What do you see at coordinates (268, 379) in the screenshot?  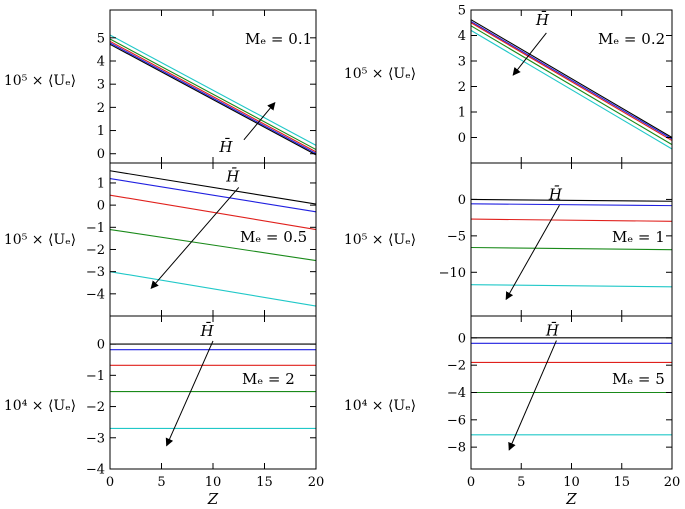 I see `mach-annotation: Mₑ = 2` at bounding box center [268, 379].